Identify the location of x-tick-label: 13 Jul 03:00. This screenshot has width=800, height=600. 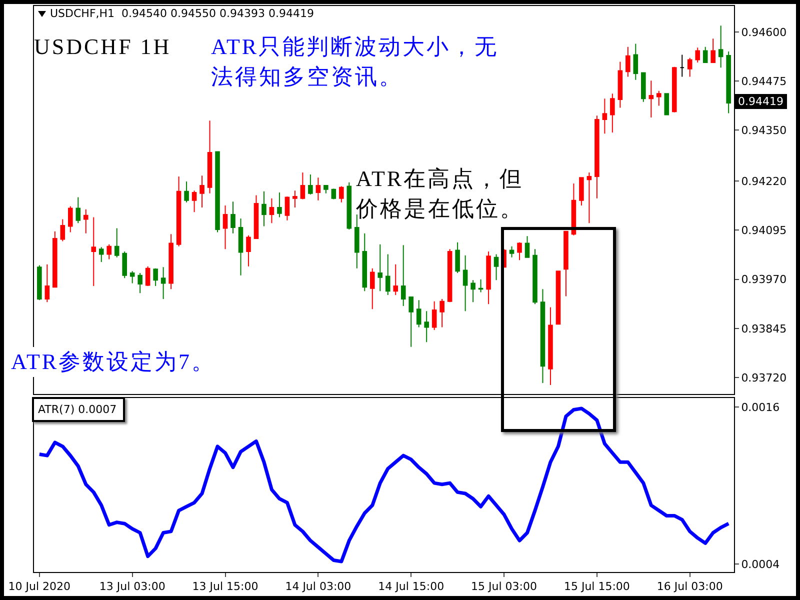
(132, 587).